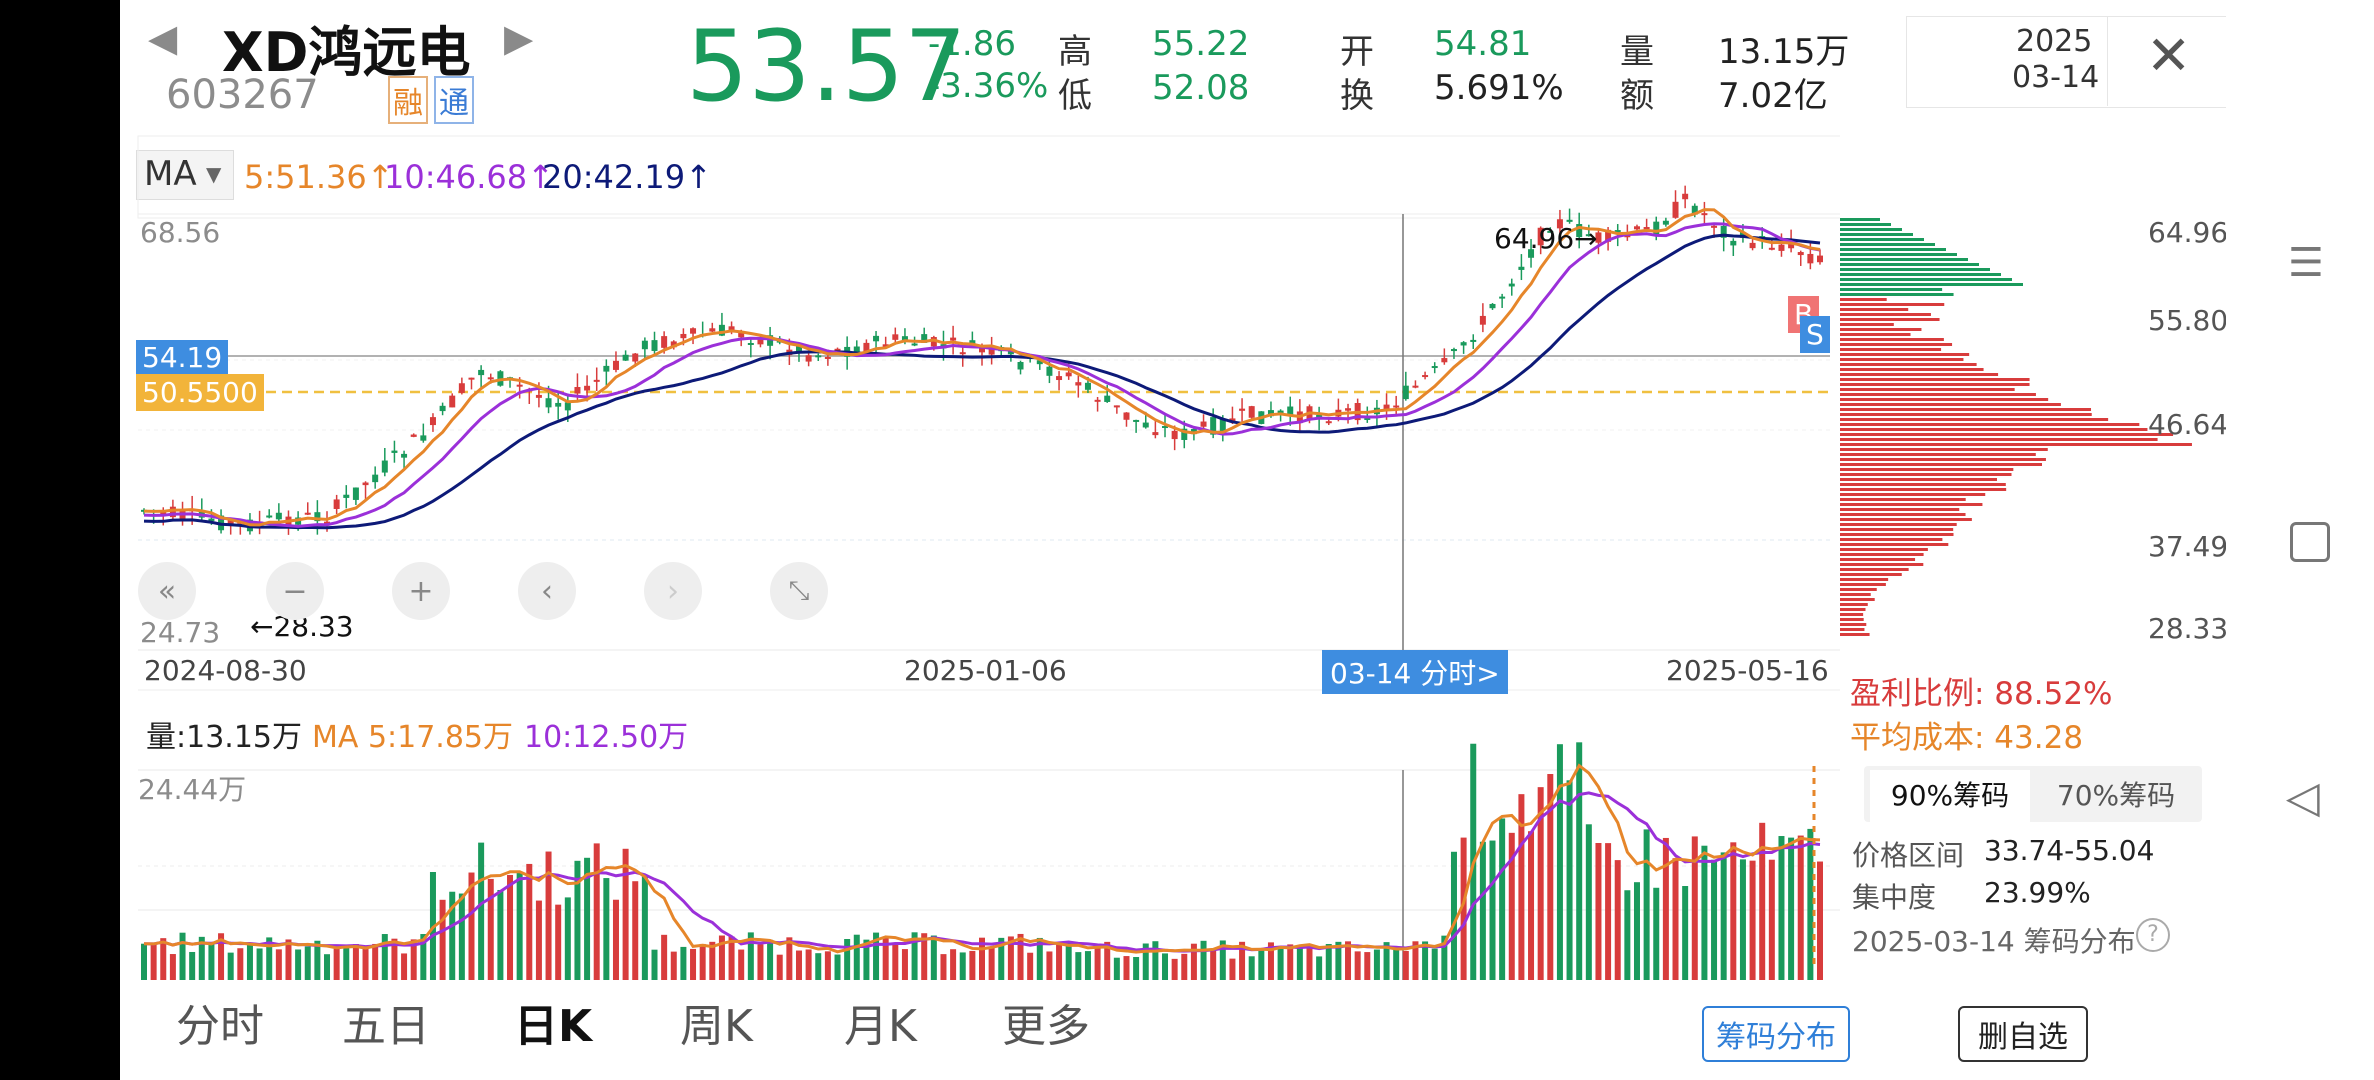 The height and width of the screenshot is (1080, 2374). Describe the element at coordinates (553, 1026) in the screenshot. I see `tab-daily-k: 日K` at that location.